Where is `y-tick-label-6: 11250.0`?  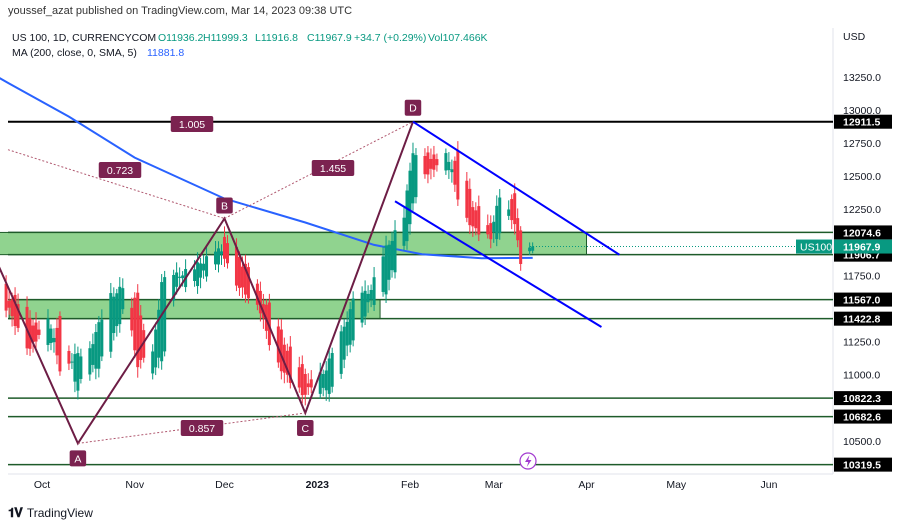
y-tick-label-6: 11250.0 is located at coordinates (861, 343).